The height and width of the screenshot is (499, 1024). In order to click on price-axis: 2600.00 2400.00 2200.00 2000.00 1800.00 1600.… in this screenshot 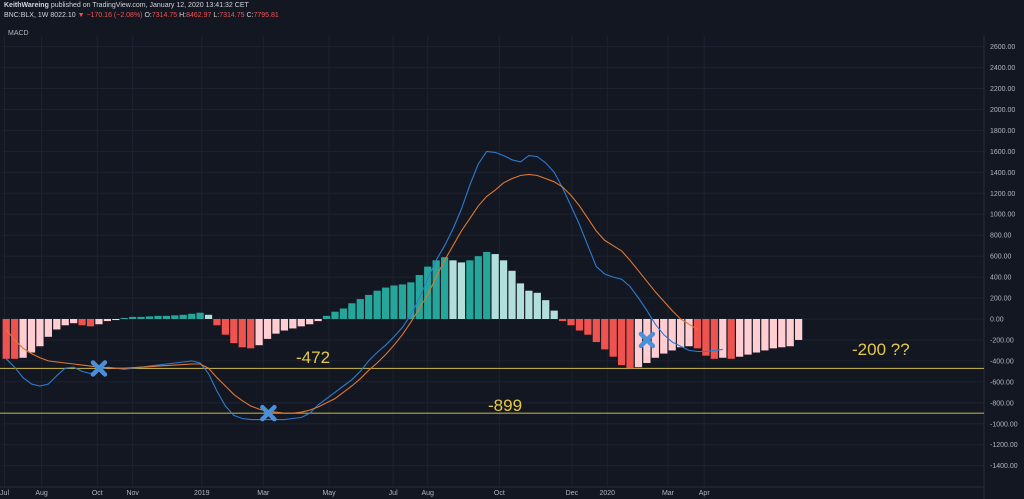, I will do `click(1004, 257)`.